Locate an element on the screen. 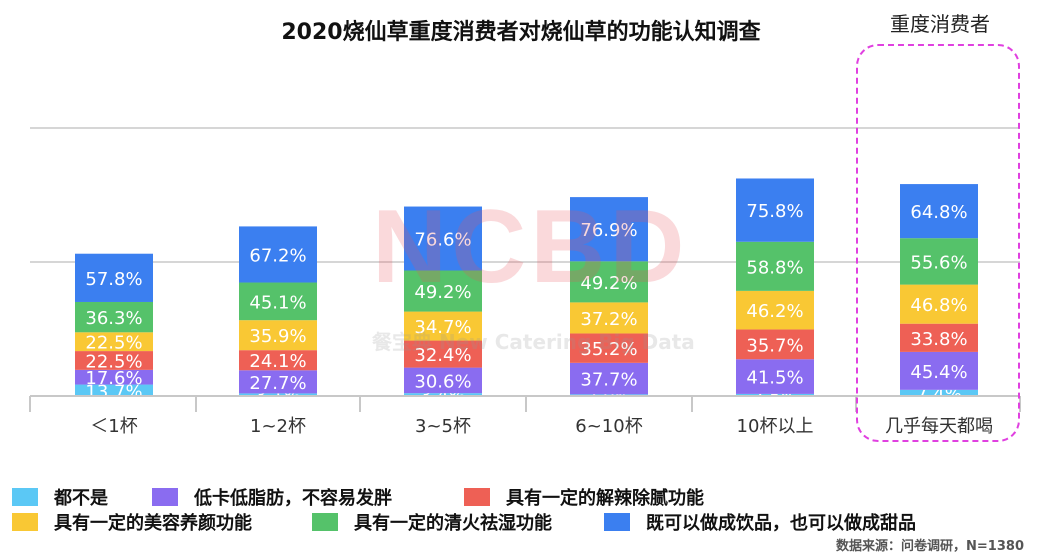 The width and height of the screenshot is (1042, 554). chart-title: 2020烧仙草重度消费者对烧仙草的功能认知调查 is located at coordinates (521, 32).